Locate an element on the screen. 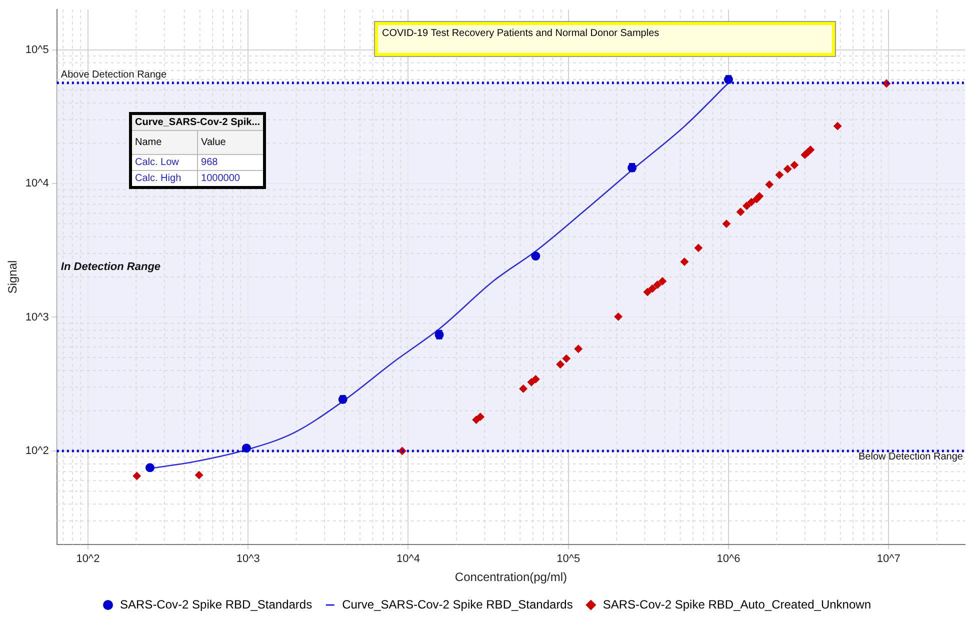 The width and height of the screenshot is (970, 621). x-tick-label: 10^6 is located at coordinates (728, 559).